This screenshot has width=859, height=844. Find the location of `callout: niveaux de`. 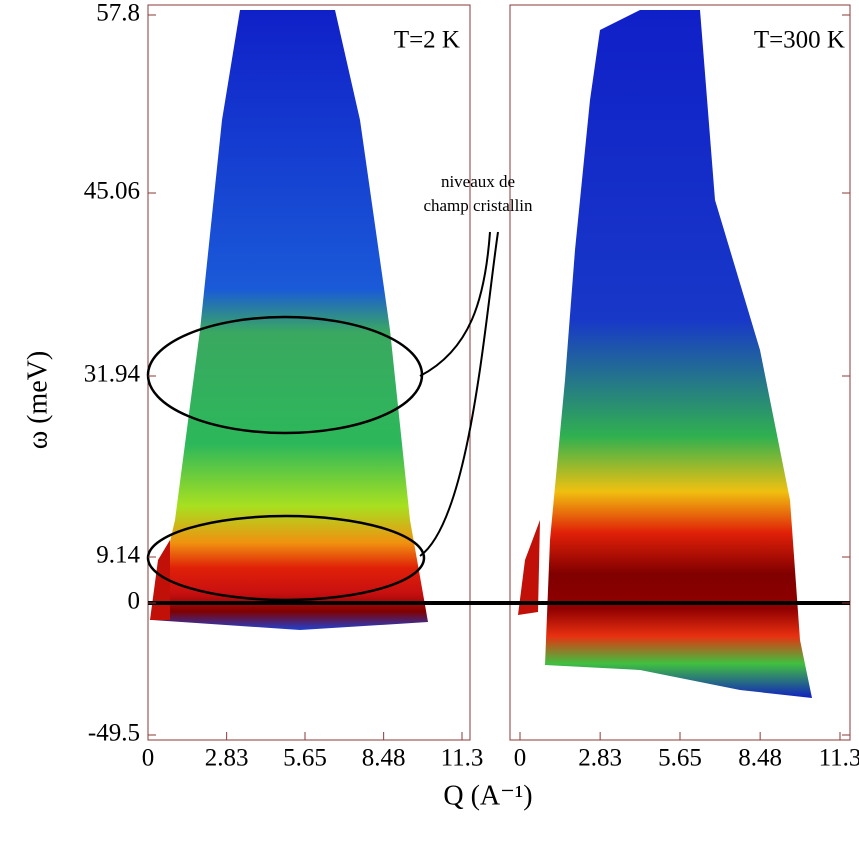

callout: niveaux de is located at coordinates (478, 181).